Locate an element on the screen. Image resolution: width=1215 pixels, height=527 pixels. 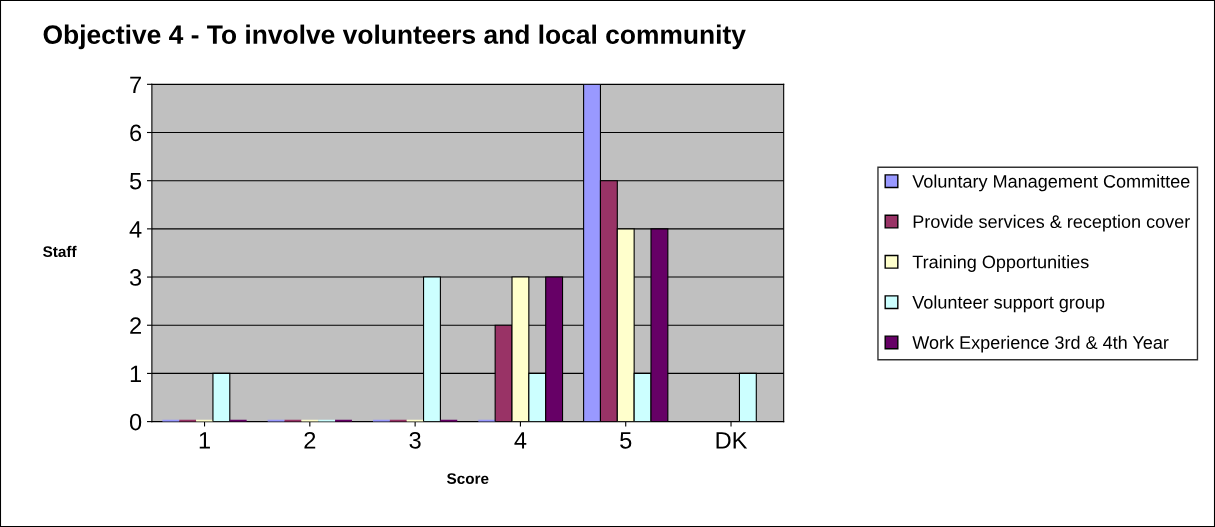
x-tick-label: 3 is located at coordinates (415, 440).